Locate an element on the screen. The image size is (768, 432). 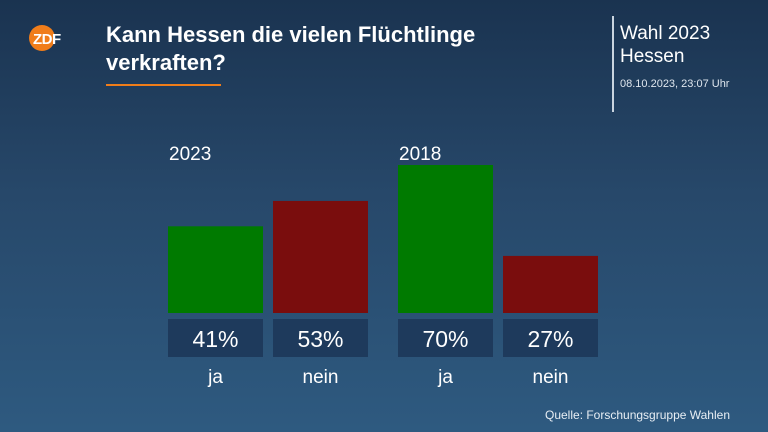
group-label-2018: 2018 is located at coordinates (420, 154).